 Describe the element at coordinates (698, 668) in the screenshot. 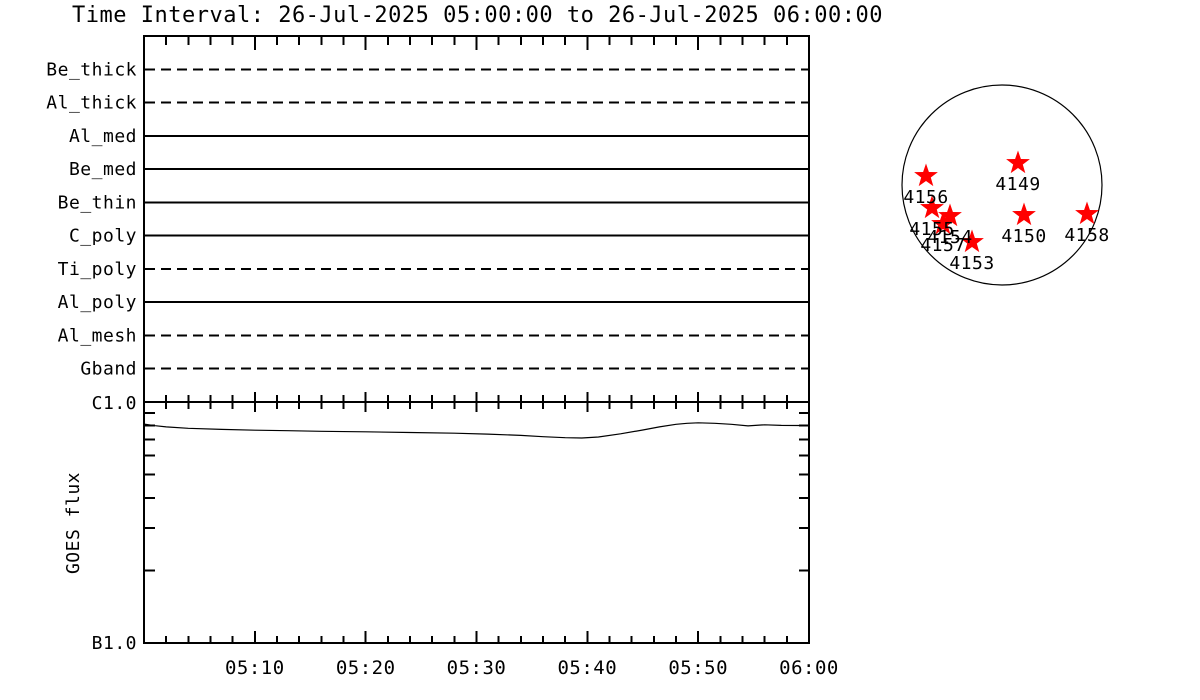

I see `xtick-label-05:50: 05:50` at that location.